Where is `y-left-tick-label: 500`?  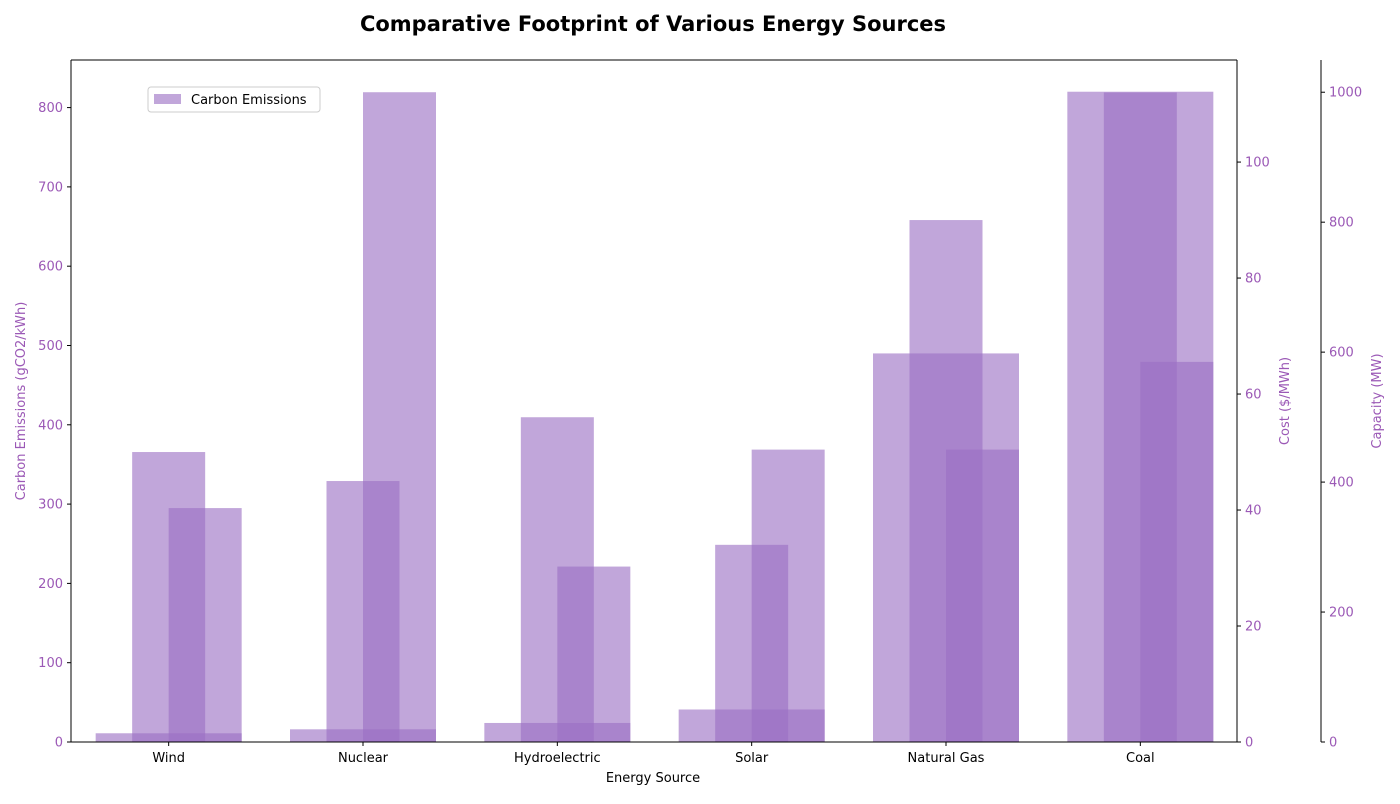 y-left-tick-label: 500 is located at coordinates (50, 346).